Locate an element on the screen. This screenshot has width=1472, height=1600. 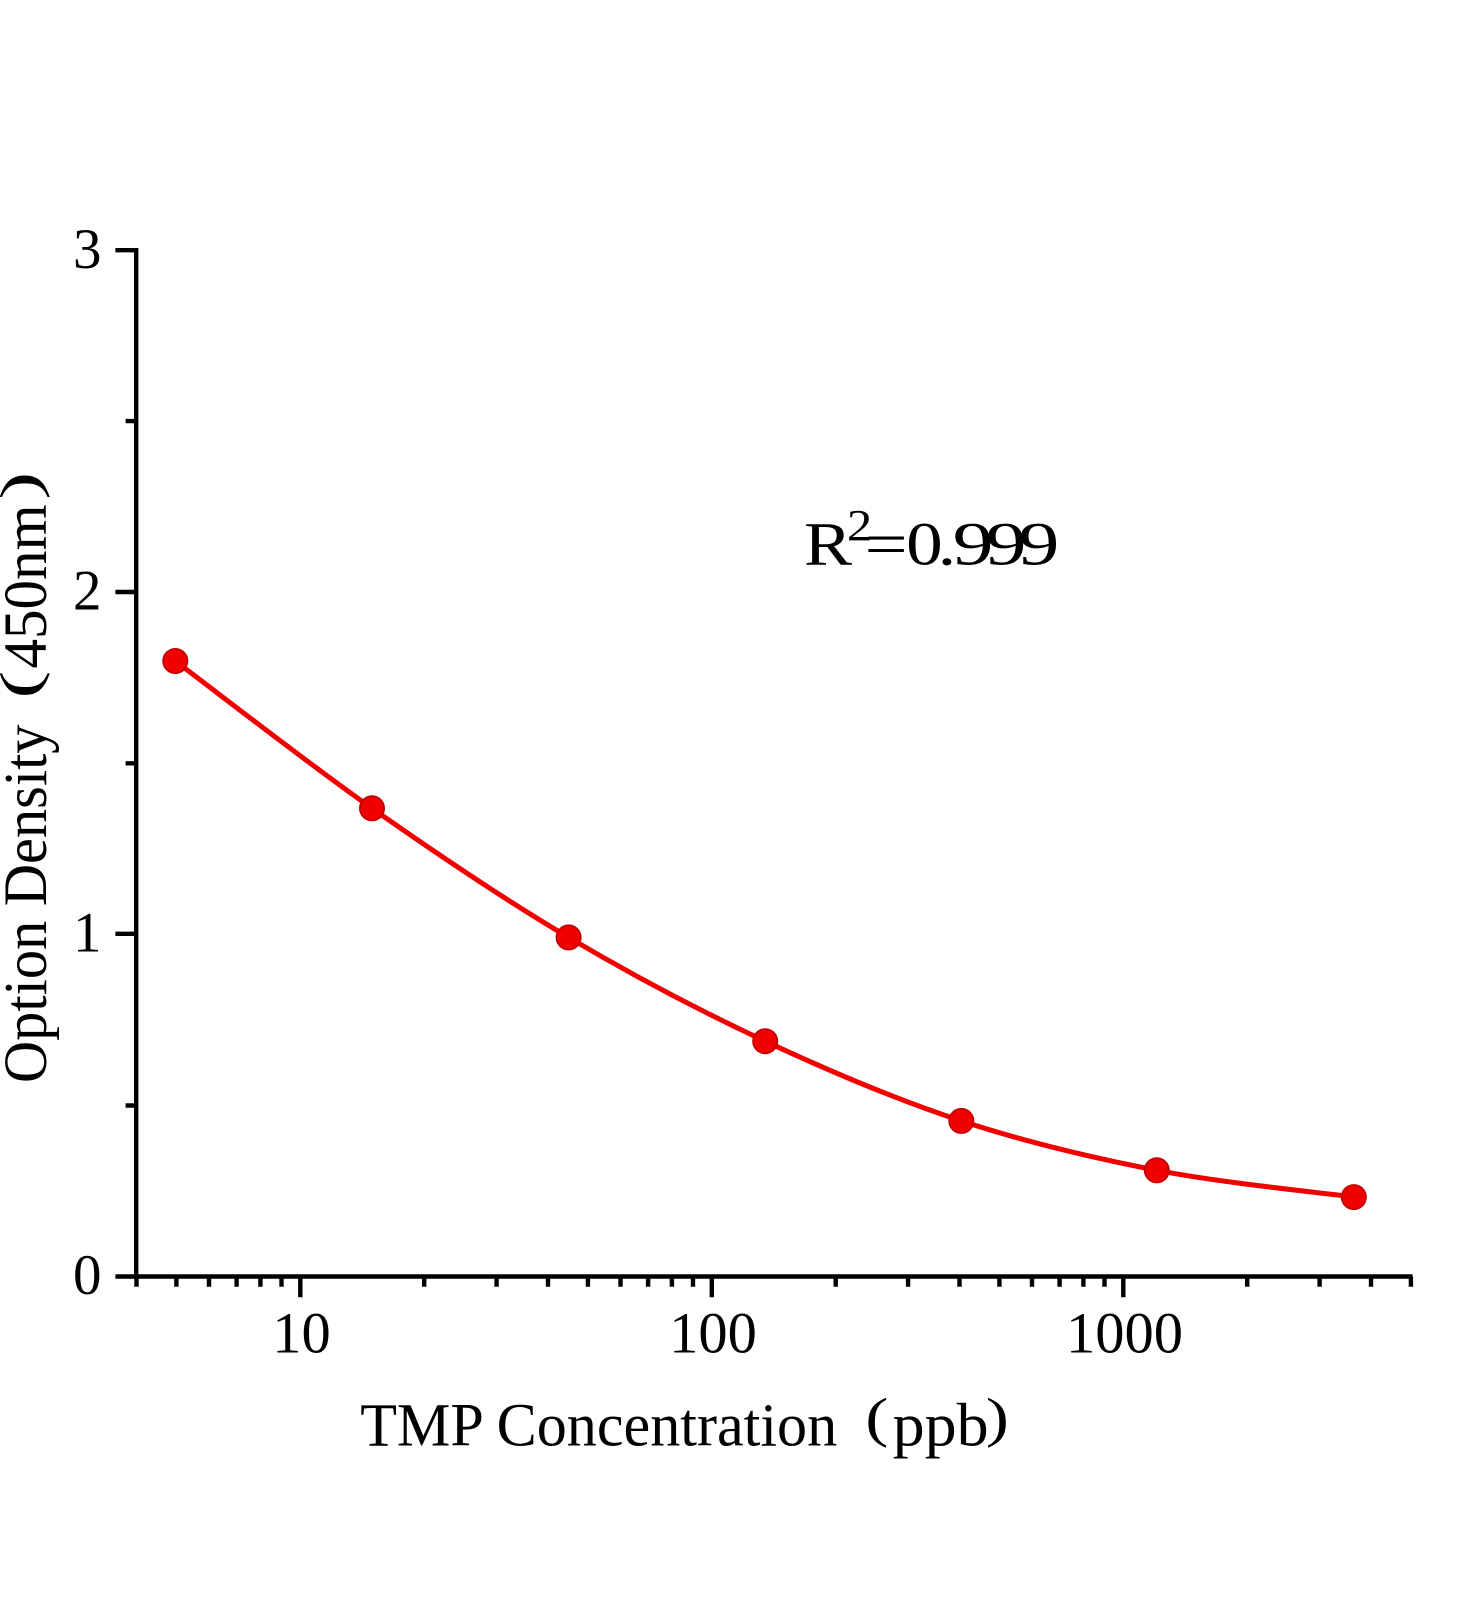
svg-text: R is located at coordinates (828, 545).